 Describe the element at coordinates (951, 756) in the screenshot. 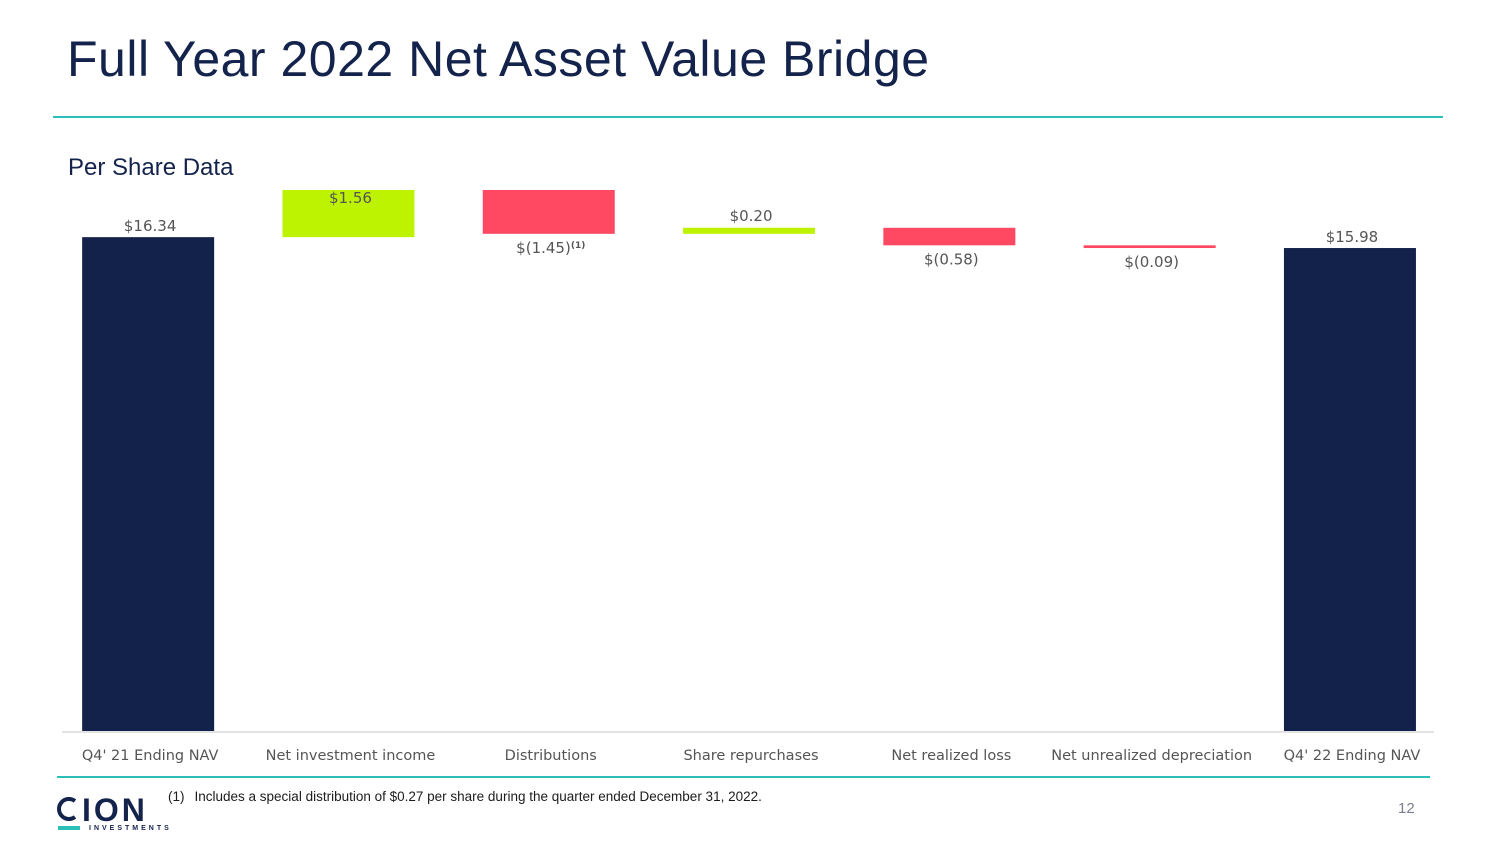

I see `category-label-4: Net realized loss` at that location.